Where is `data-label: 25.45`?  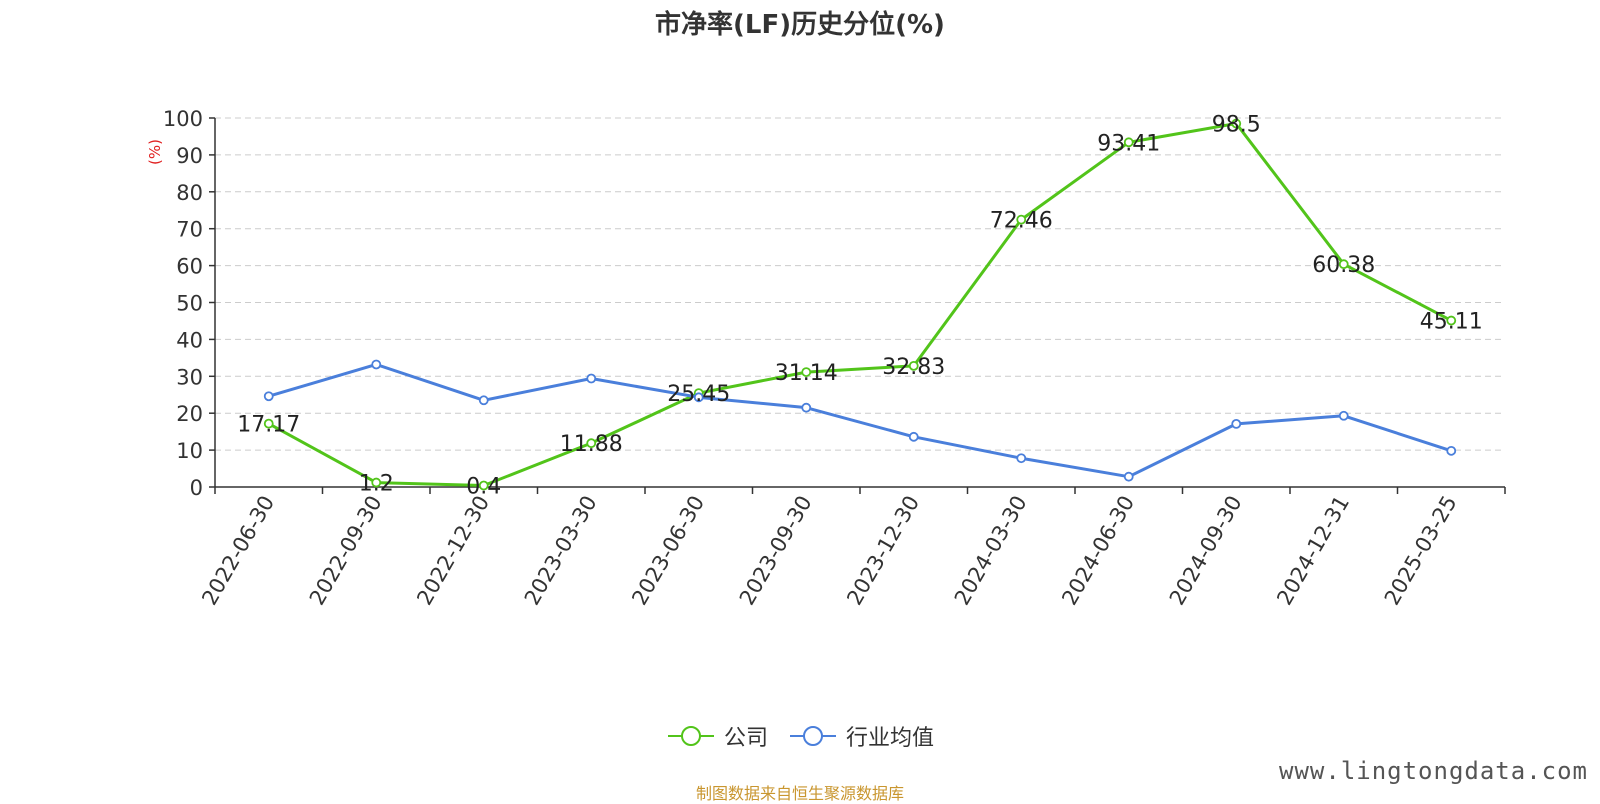
data-label: 25.45 is located at coordinates (698, 394).